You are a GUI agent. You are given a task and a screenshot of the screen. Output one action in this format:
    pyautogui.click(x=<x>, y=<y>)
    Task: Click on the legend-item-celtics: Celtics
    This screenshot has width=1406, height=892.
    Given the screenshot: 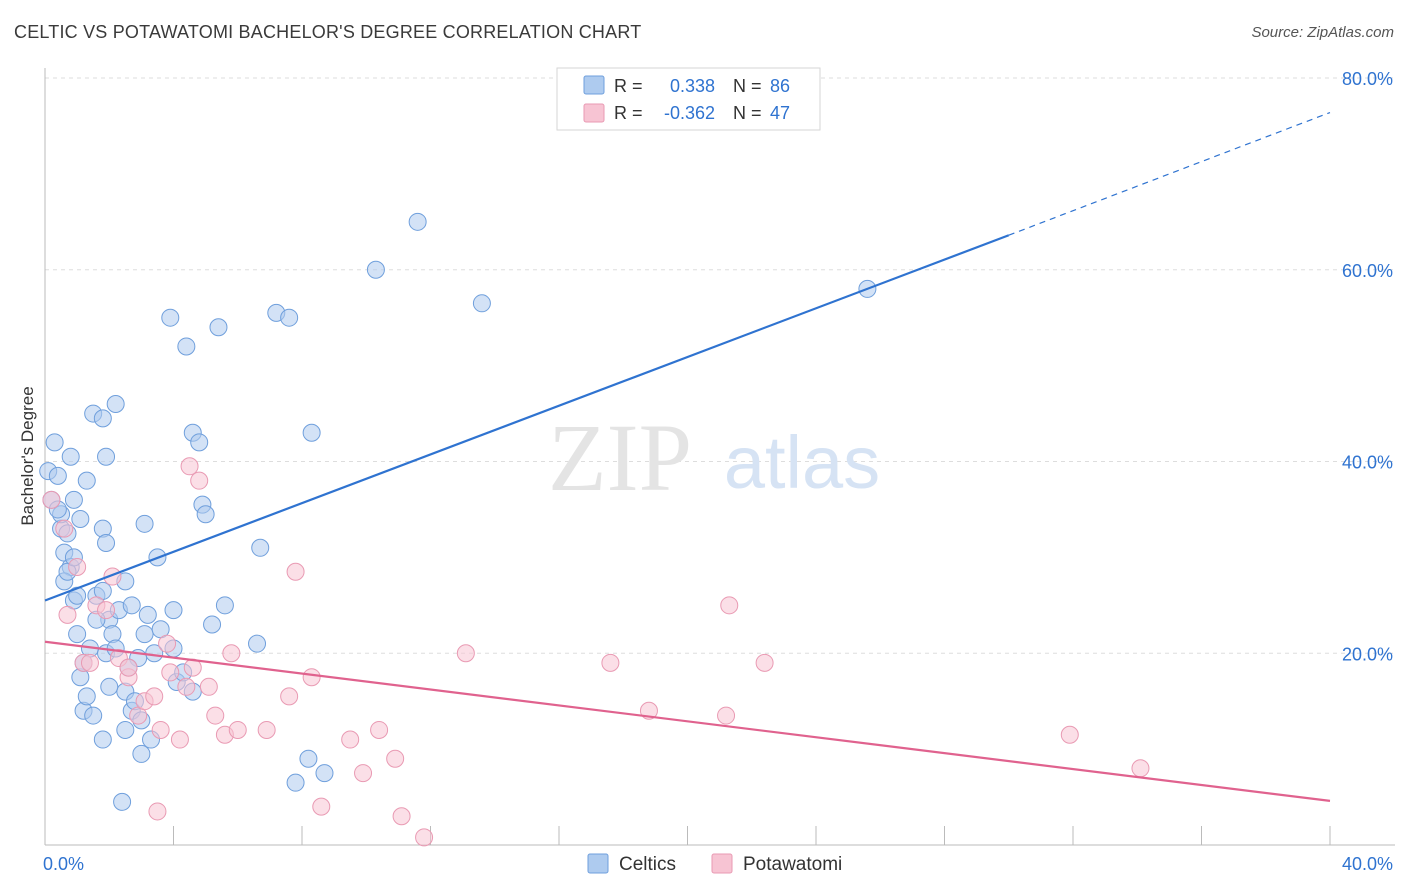 What is the action you would take?
    pyautogui.click(x=631, y=864)
    